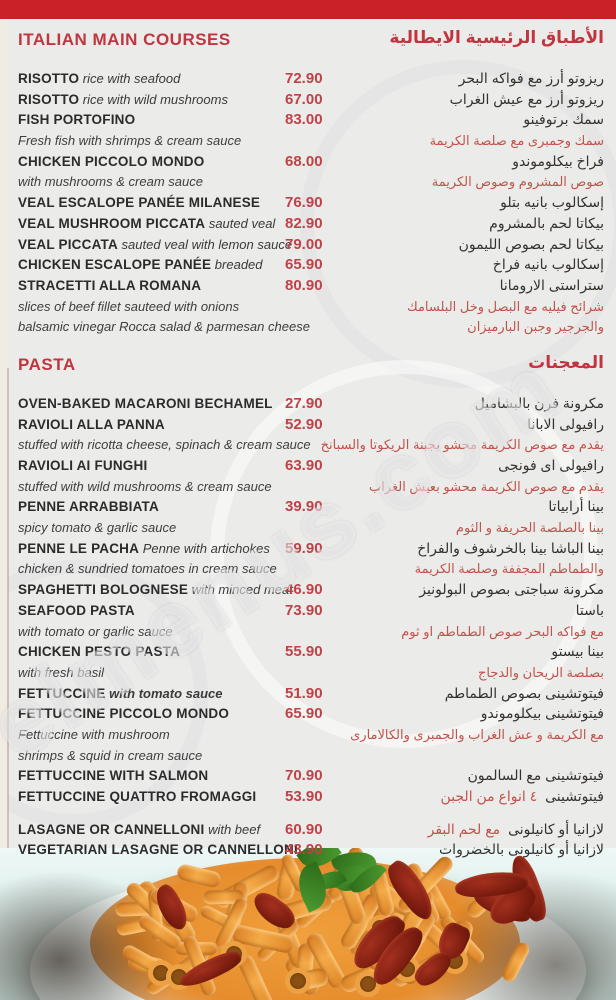 Image resolution: width=616 pixels, height=1000 pixels. Describe the element at coordinates (91, 424) in the screenshot. I see `item-name-en: RAVIOLI ALLA PANNA` at that location.